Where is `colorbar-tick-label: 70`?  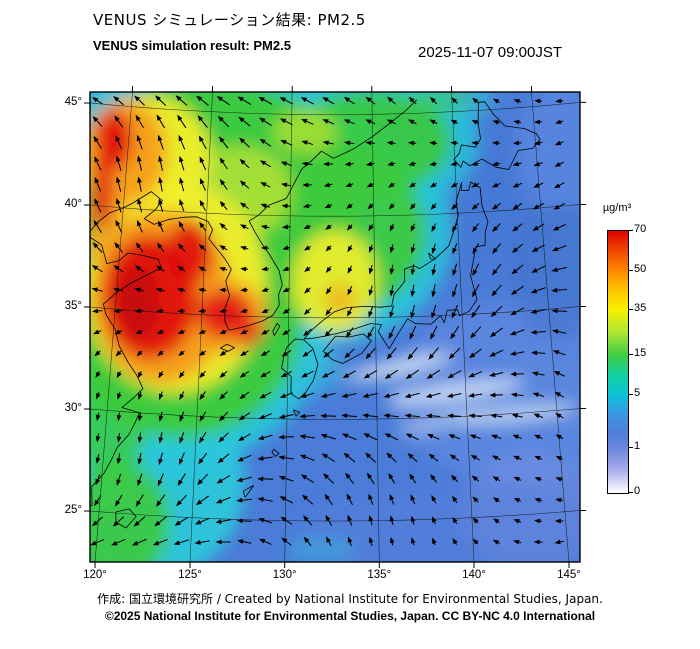
colorbar-tick-label: 70 is located at coordinates (640, 229).